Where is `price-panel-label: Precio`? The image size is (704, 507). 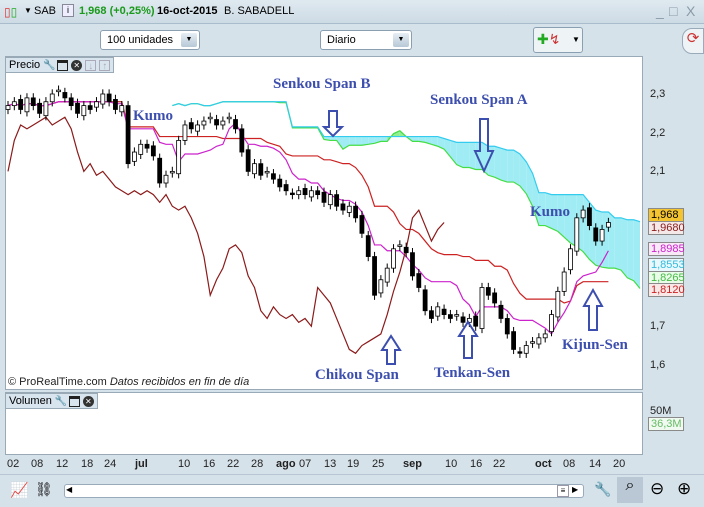
price-panel-label: Precio is located at coordinates (25, 65).